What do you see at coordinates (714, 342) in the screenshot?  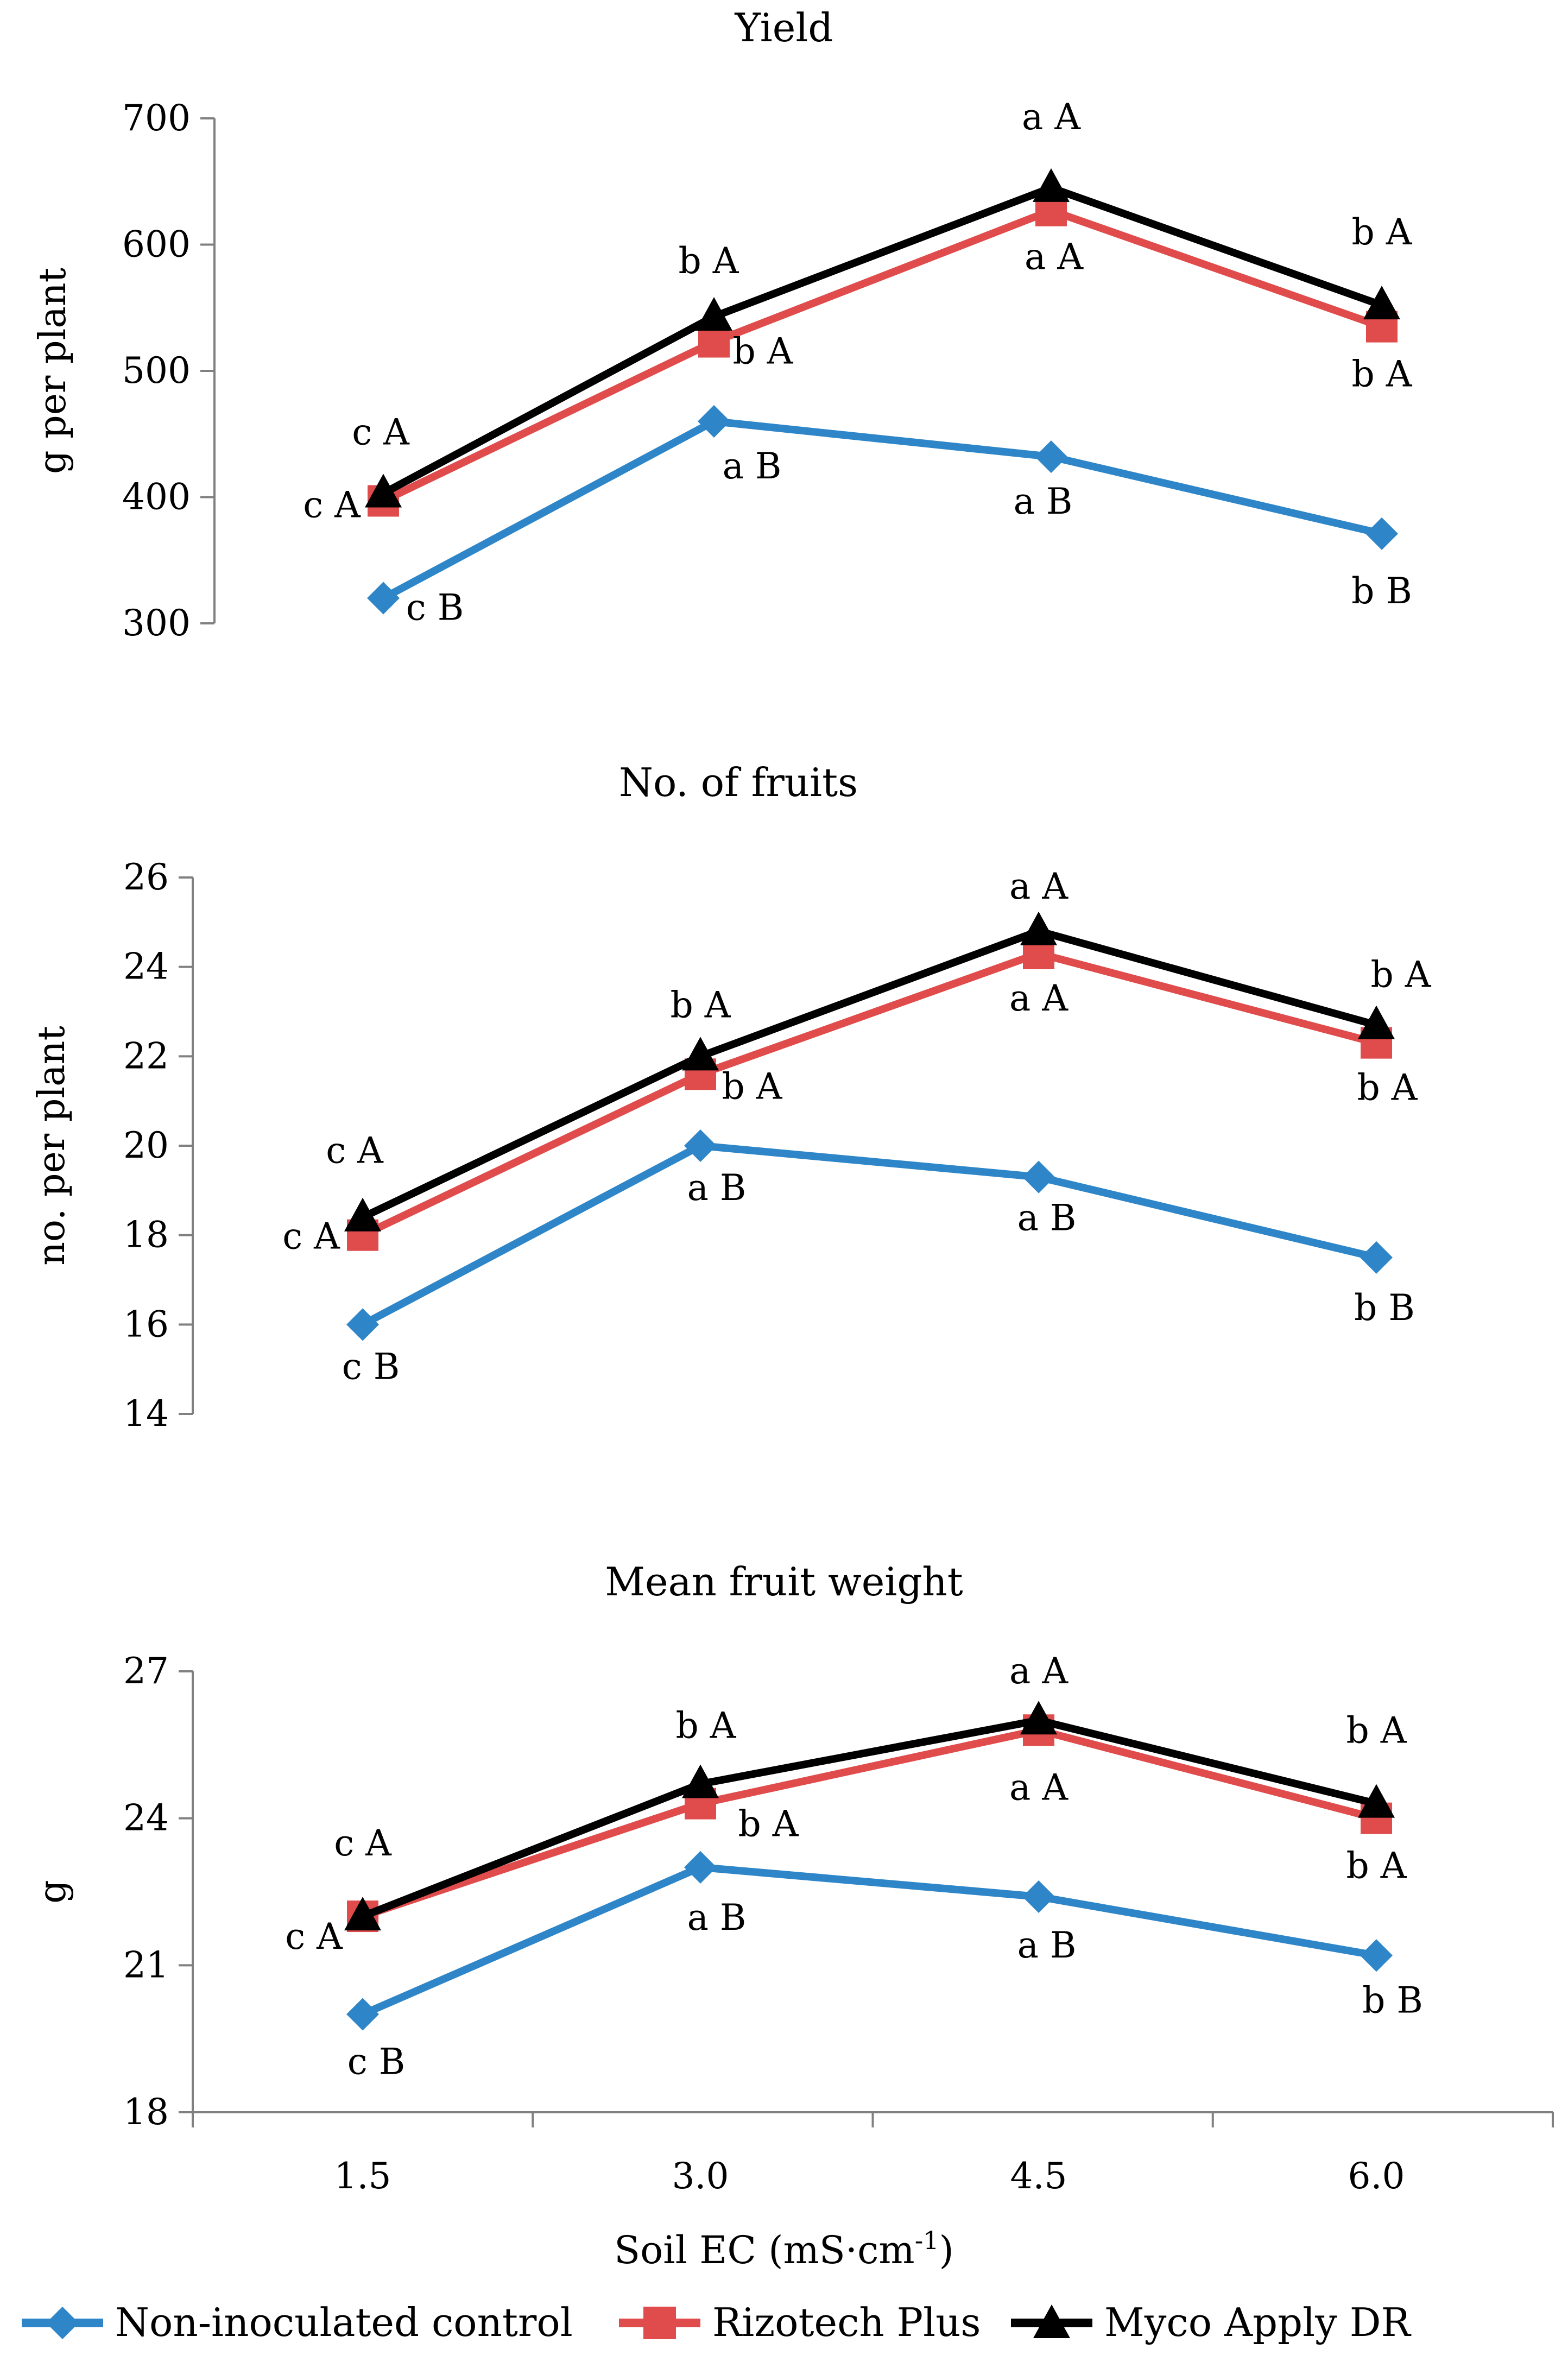 I see `data-point-square` at bounding box center [714, 342].